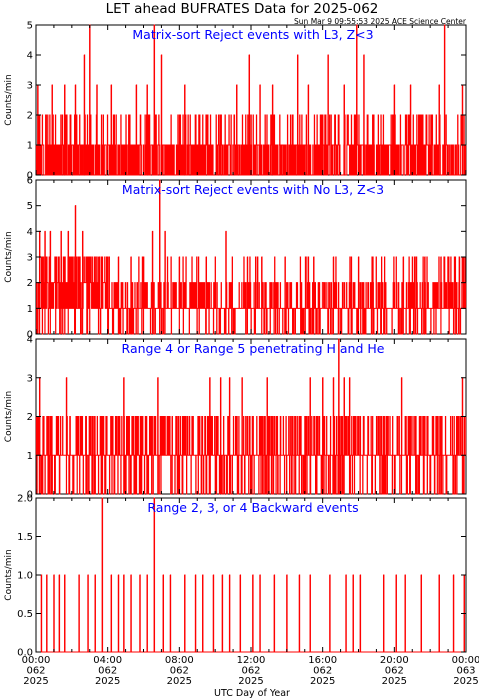  What do you see at coordinates (252, 34) in the screenshot?
I see `panel-title: Matrix-sort Reject events with L3, Z<3` at bounding box center [252, 34].